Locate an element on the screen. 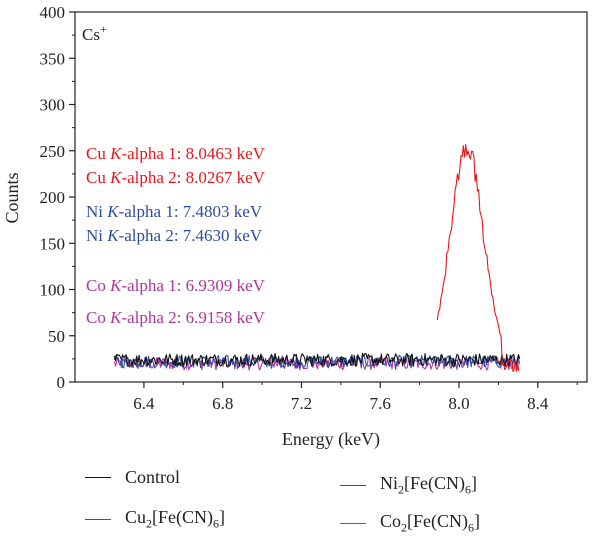  y-tick-label: 100 is located at coordinates (53, 290).